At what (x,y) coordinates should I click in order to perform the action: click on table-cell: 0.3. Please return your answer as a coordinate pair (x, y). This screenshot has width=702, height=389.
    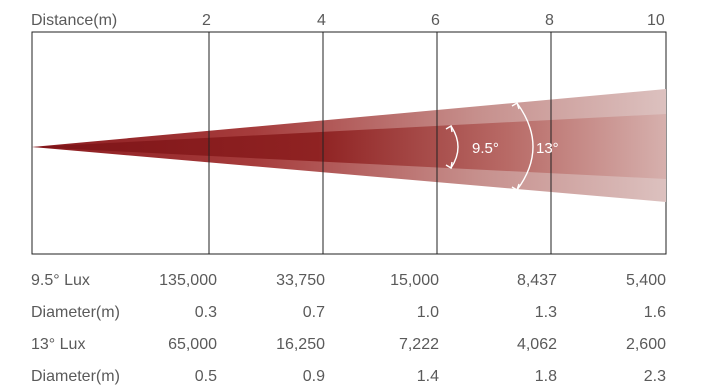
    Looking at the image, I should click on (205, 312).